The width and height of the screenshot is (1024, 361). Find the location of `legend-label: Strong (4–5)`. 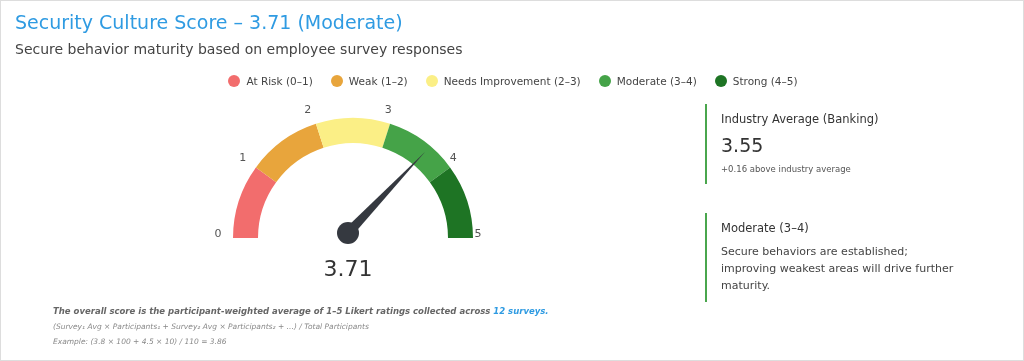

legend-label: Strong (4–5) is located at coordinates (764, 81).